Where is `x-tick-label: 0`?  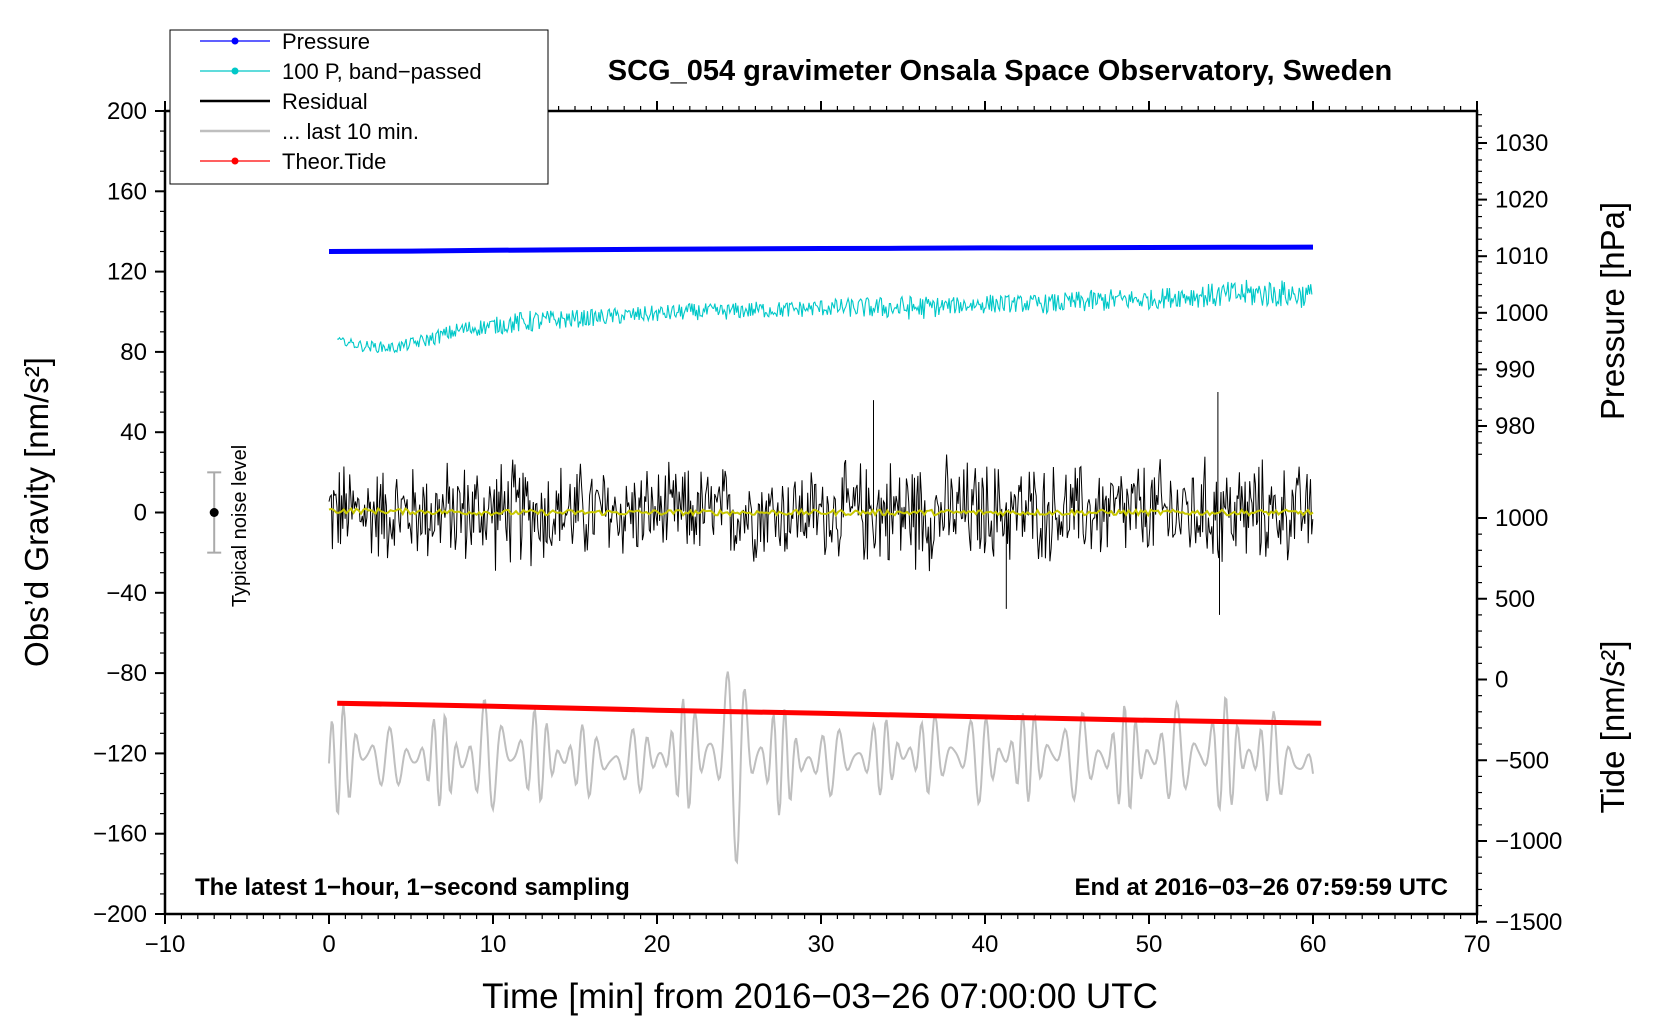 x-tick-label: 0 is located at coordinates (328, 944).